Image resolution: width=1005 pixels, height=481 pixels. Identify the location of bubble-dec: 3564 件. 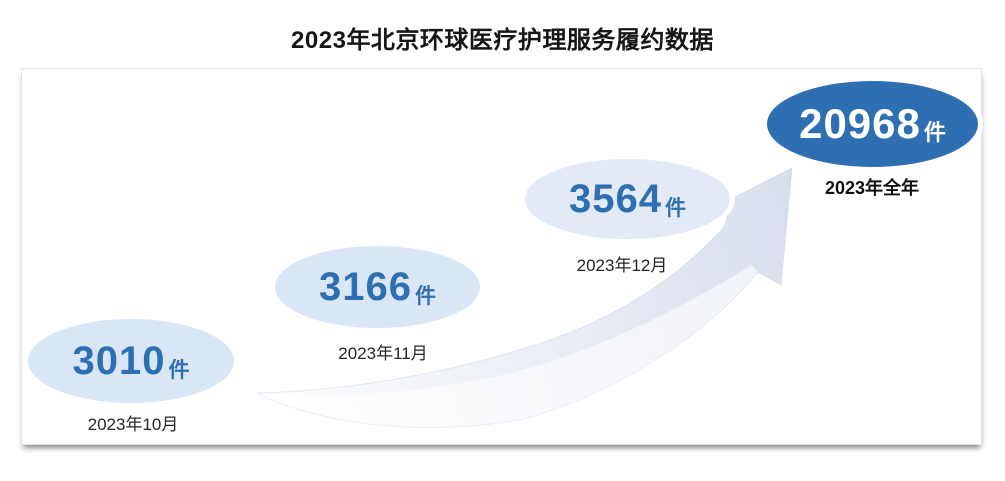
(627, 199).